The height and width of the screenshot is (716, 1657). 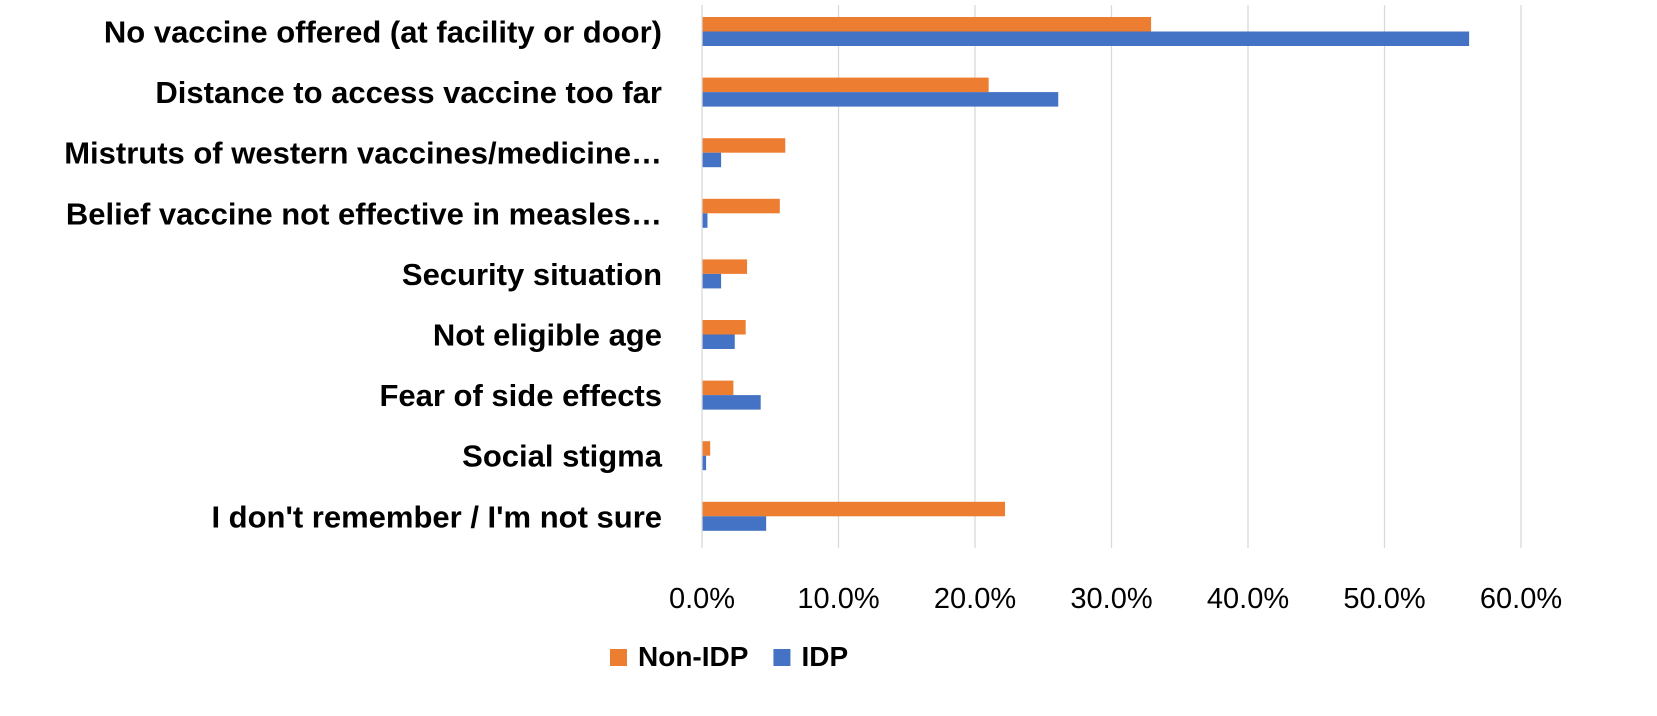 I want to click on category-label: No vaccine offered (at facility or door), so click(x=383, y=32).